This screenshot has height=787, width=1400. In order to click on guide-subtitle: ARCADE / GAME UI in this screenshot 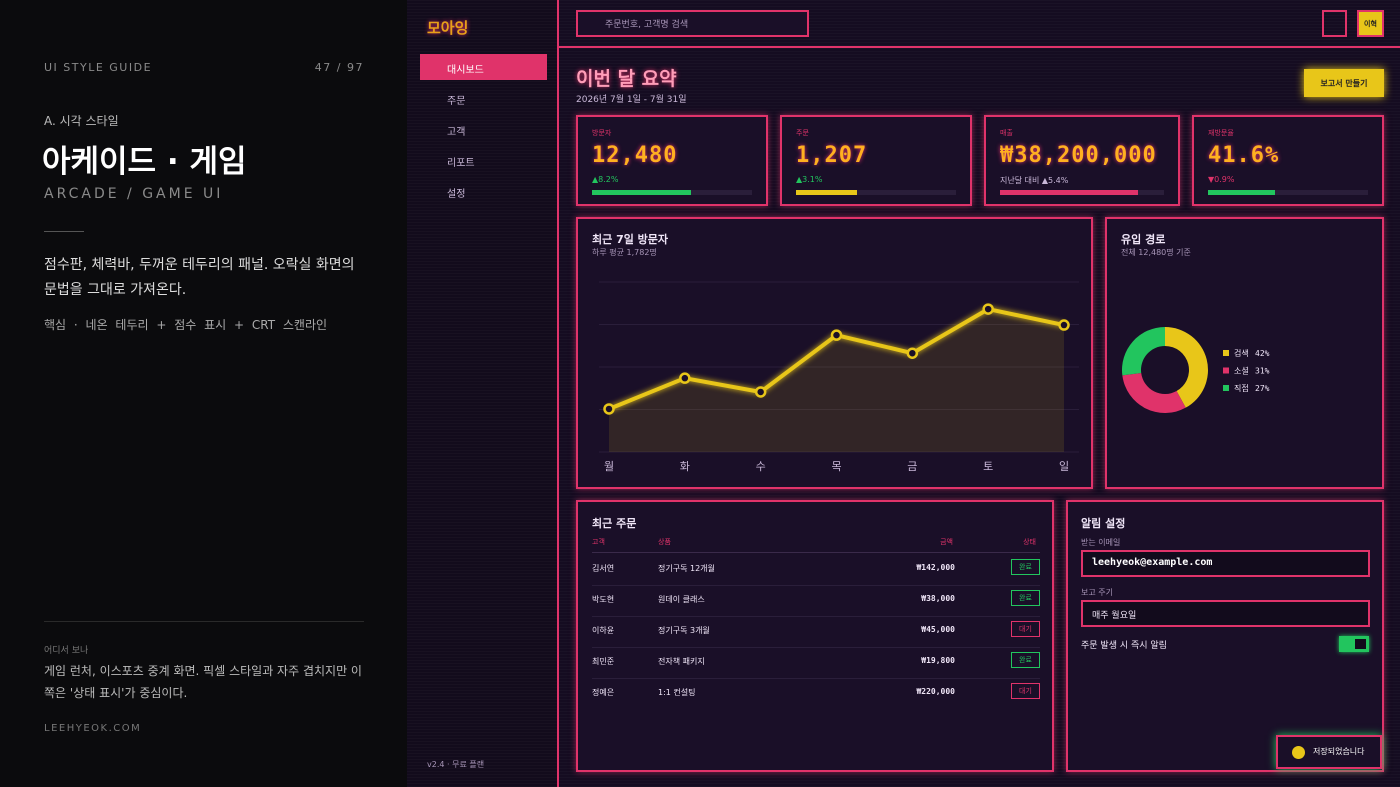, I will do `click(134, 194)`.